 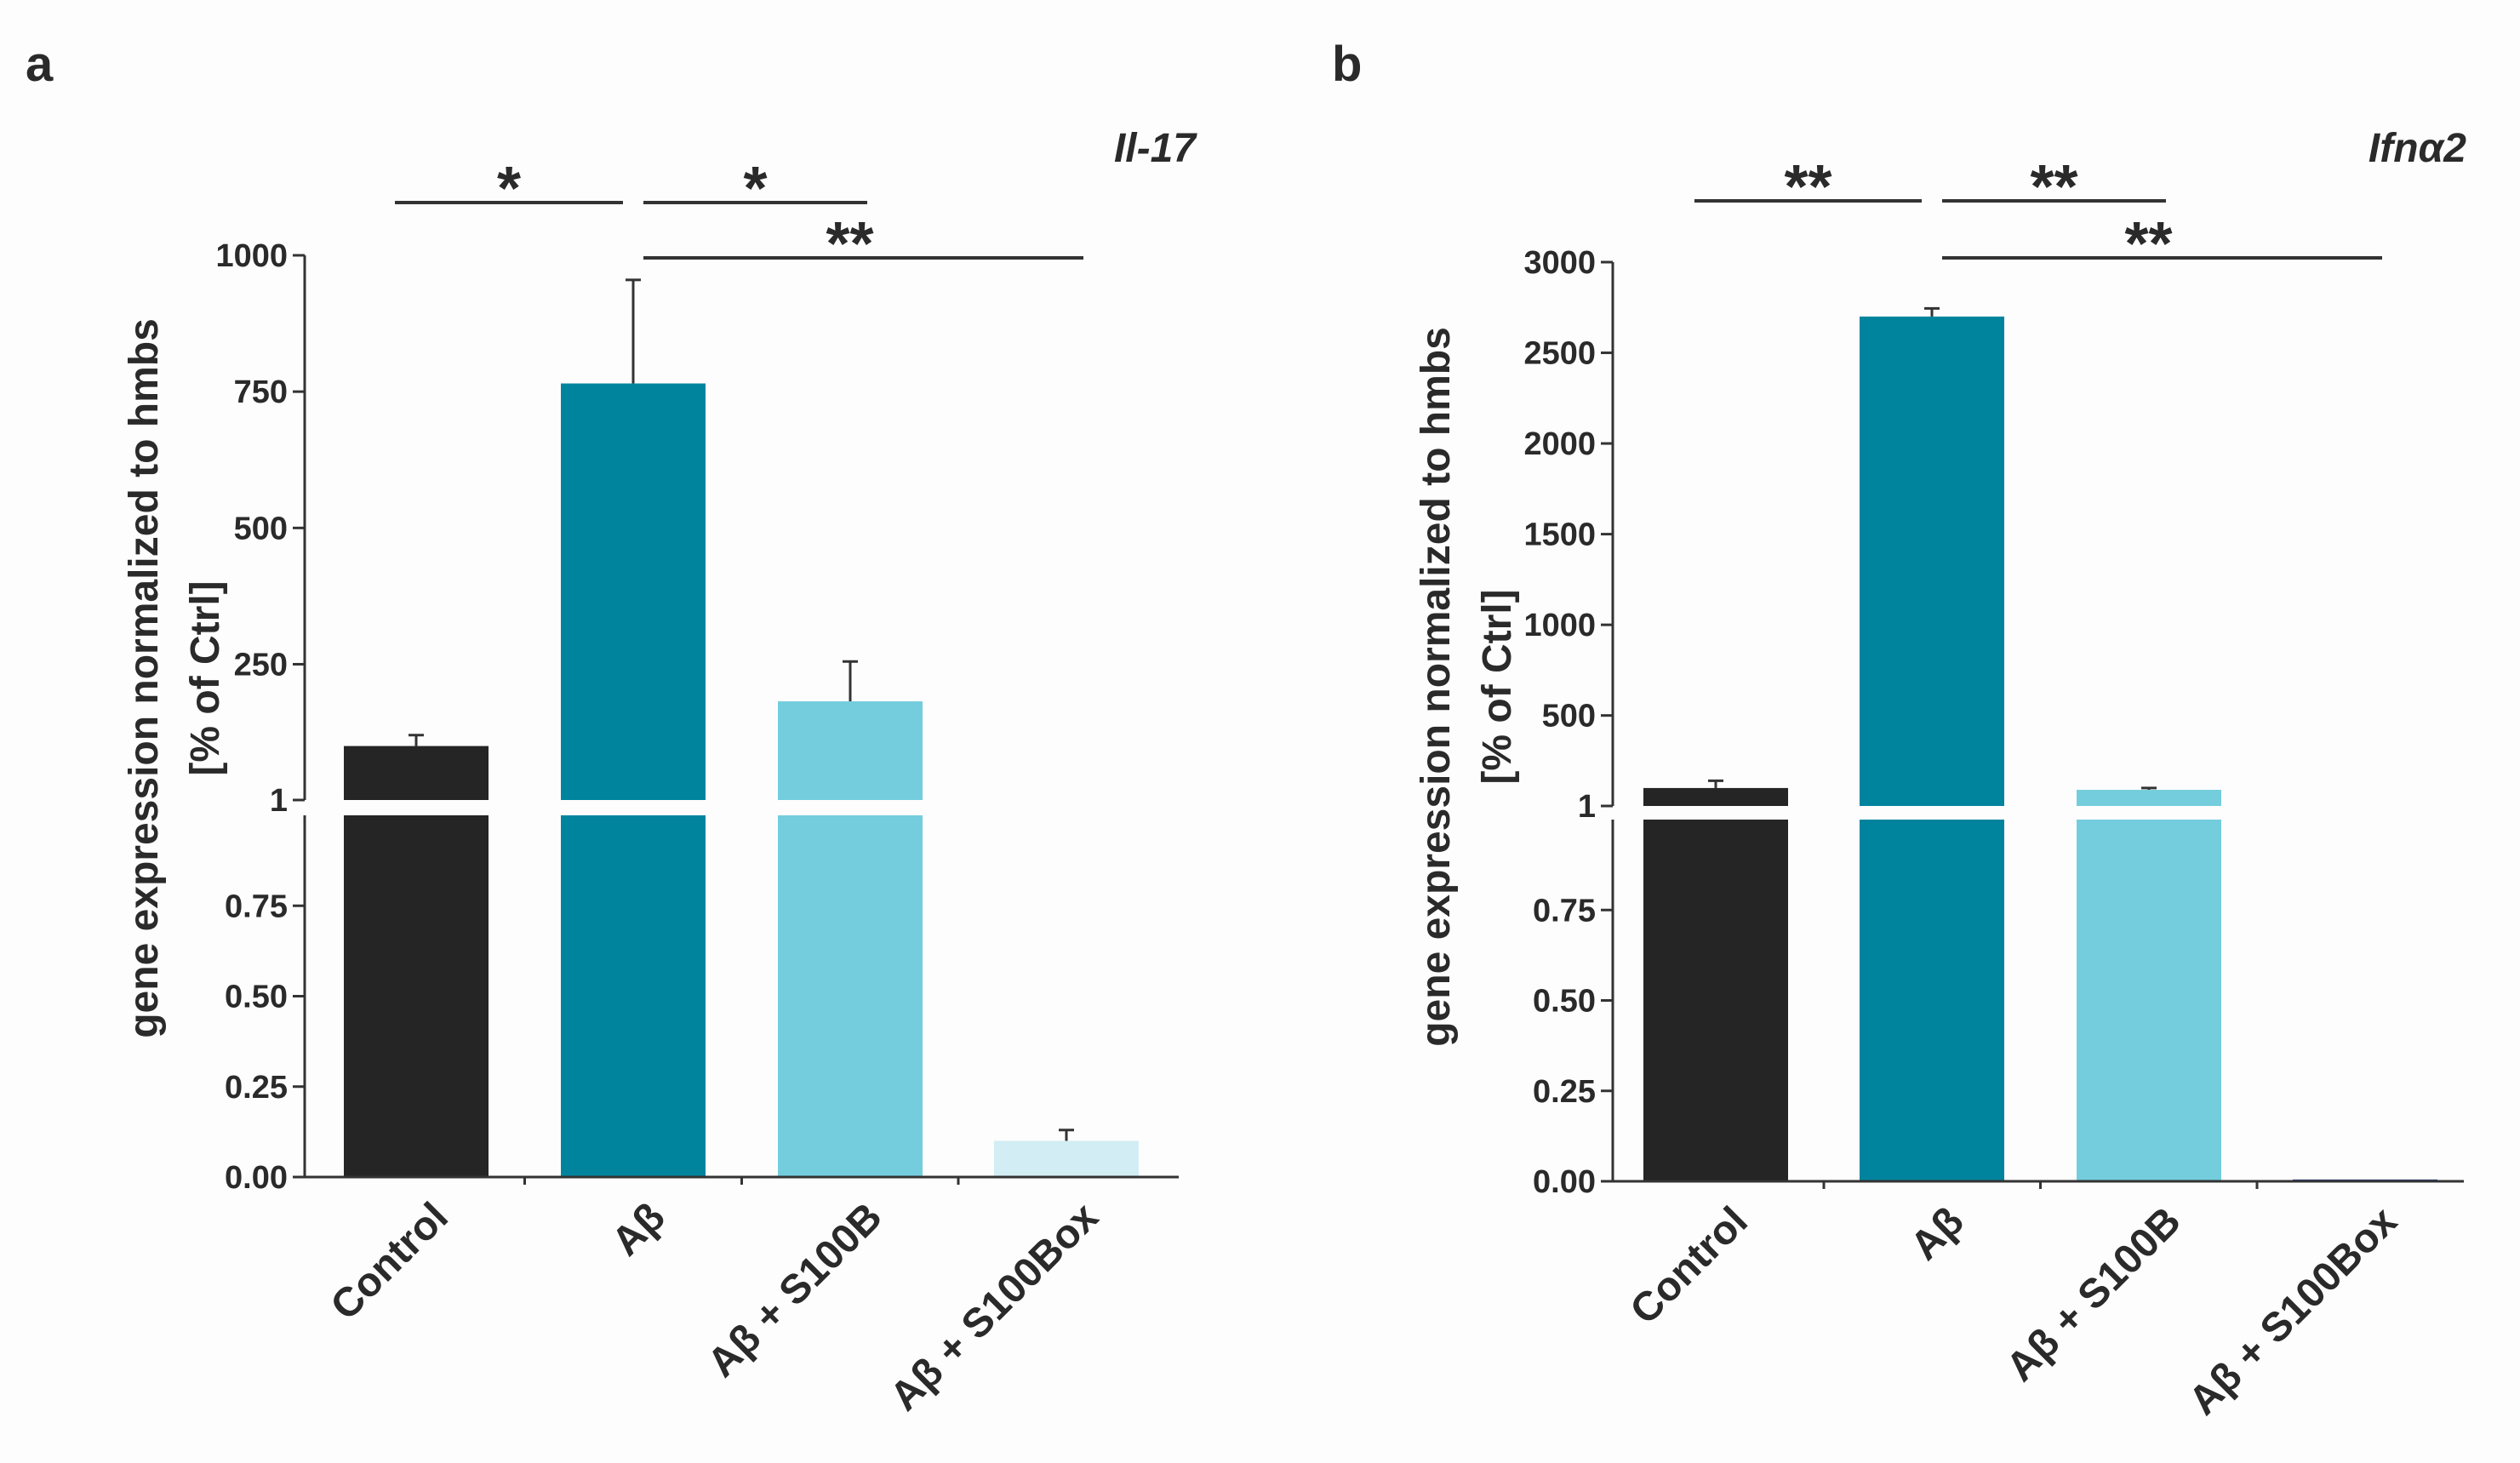 What do you see at coordinates (1560, 354) in the screenshot?
I see `y-tick-label-upper-b-5: 2500` at bounding box center [1560, 354].